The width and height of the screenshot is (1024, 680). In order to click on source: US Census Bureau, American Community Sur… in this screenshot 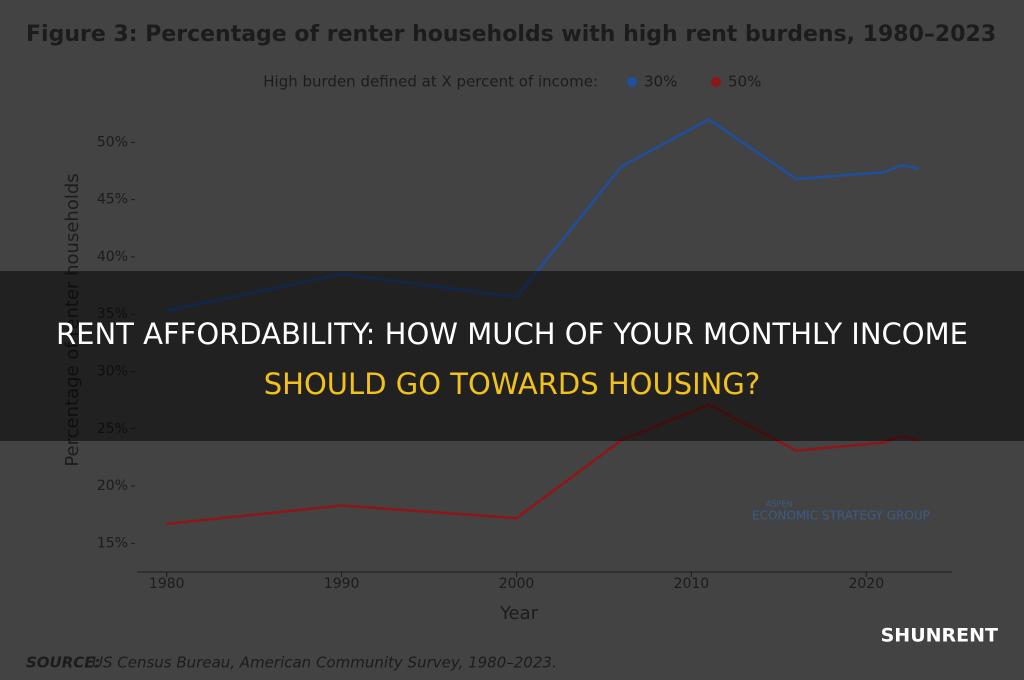, I will do `click(324, 663)`.